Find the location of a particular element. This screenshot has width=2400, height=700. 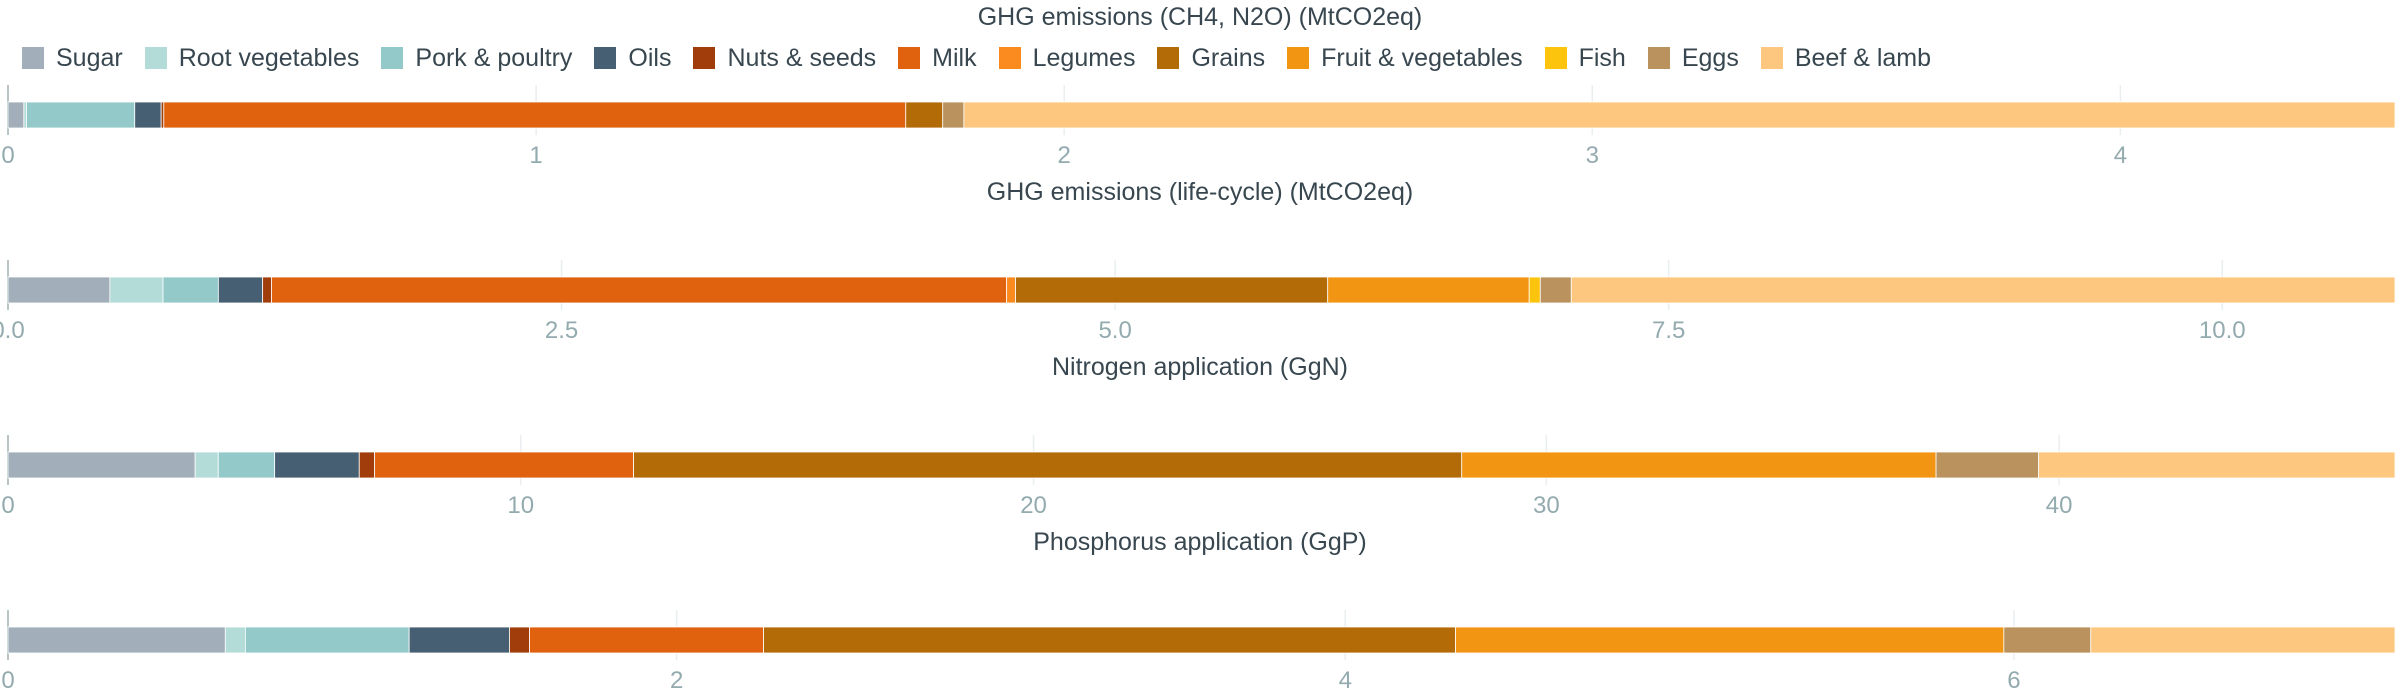

legend-label: Fish is located at coordinates (1602, 57).